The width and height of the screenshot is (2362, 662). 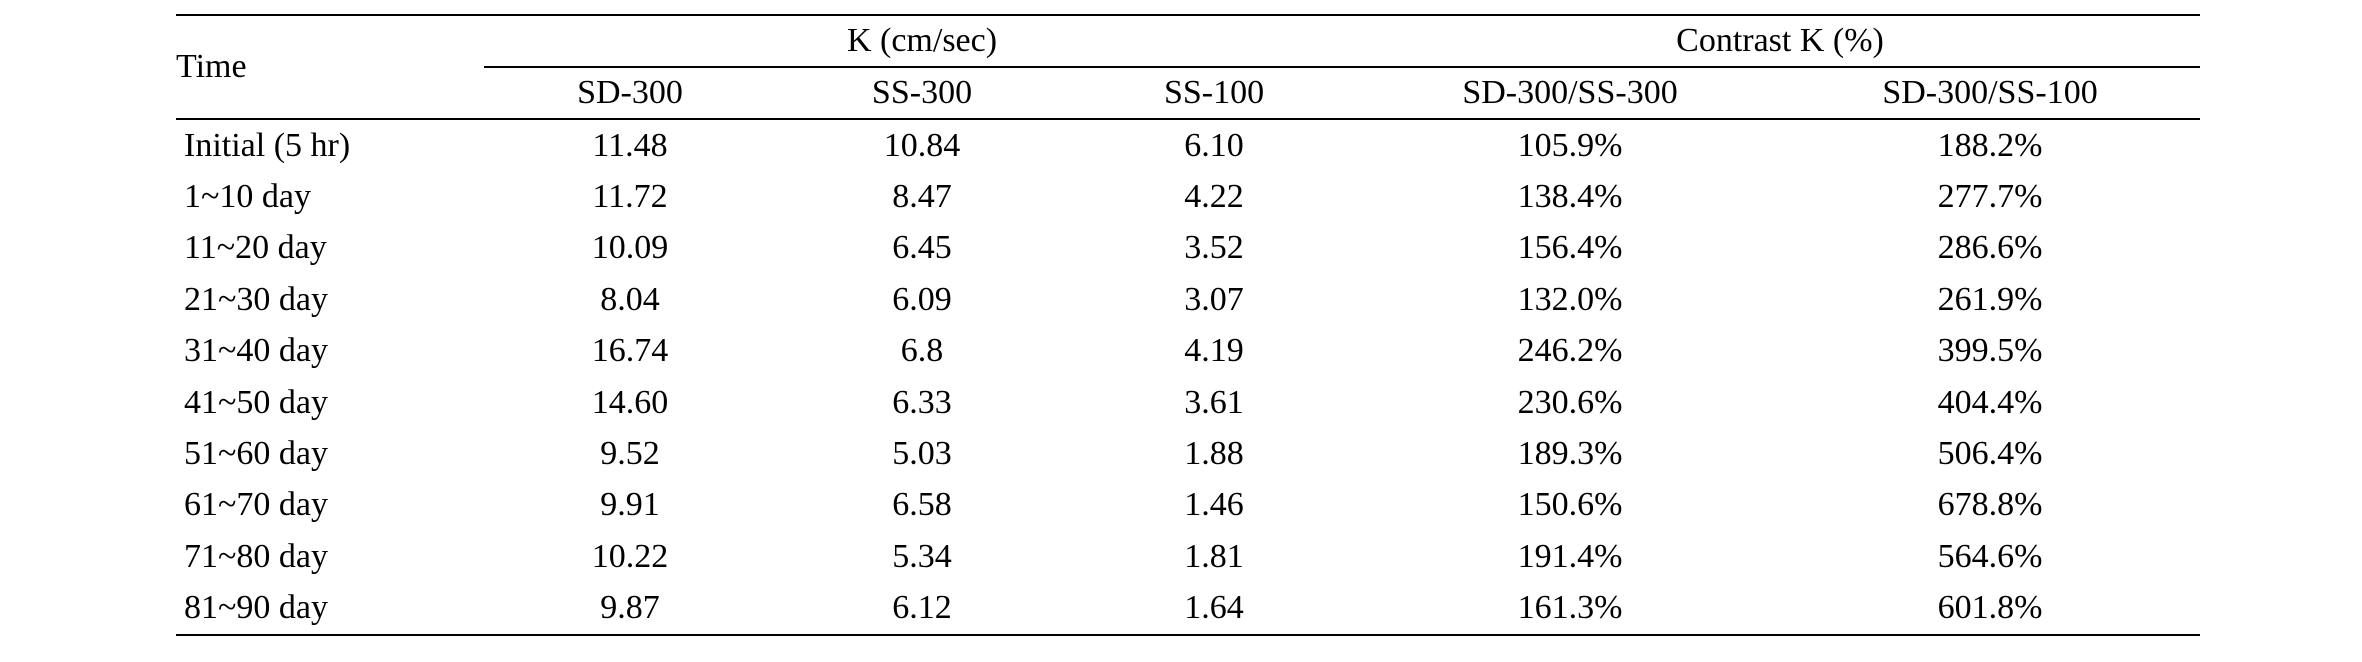 I want to click on row-value-cell: 261.9%, so click(x=1990, y=299).